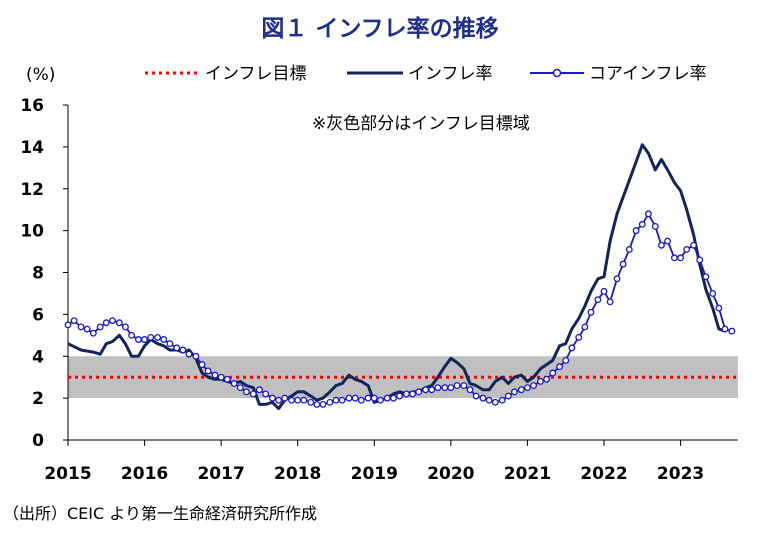  Describe the element at coordinates (38, 441) in the screenshot. I see `y-tick-label: 0` at that location.